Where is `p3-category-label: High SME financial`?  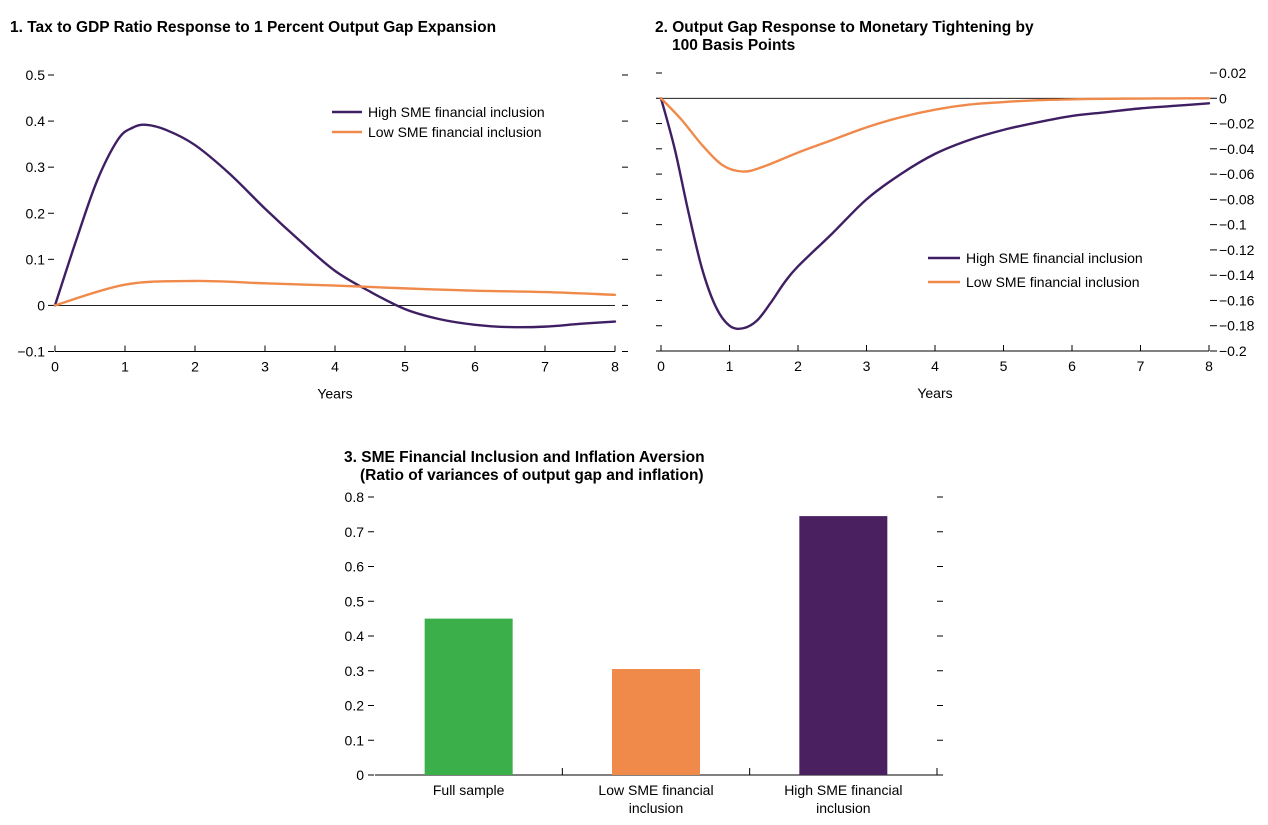
p3-category-label: High SME financial is located at coordinates (843, 790).